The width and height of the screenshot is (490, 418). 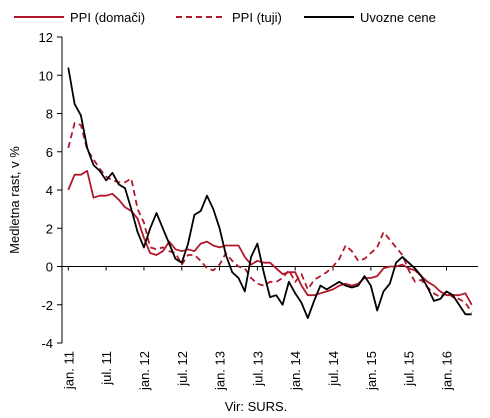 I want to click on y-tick-label: 12, so click(x=46, y=37).